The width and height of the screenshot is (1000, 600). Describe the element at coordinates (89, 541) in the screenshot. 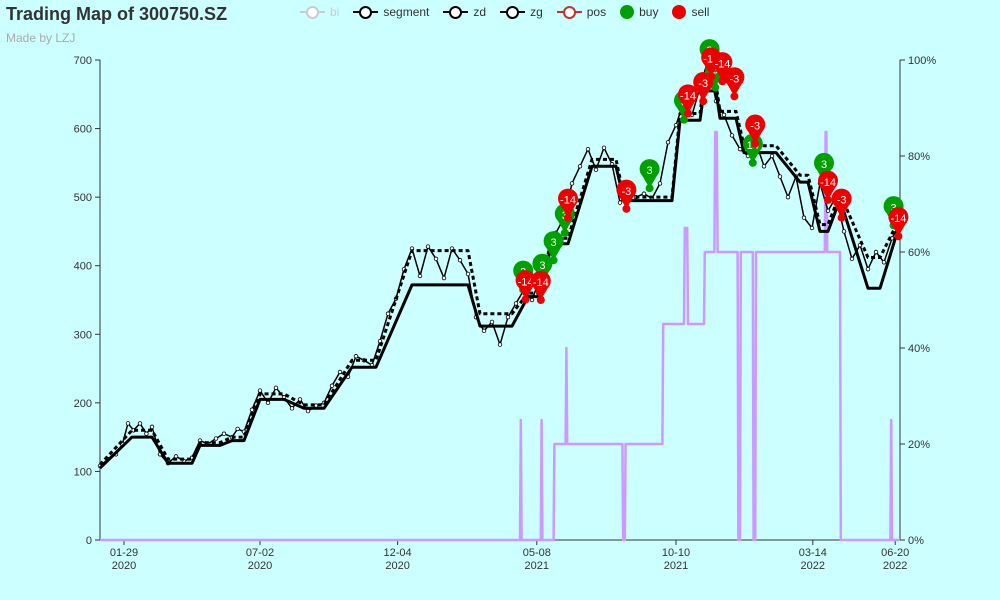

I see `y-left-tick-label: 0` at that location.